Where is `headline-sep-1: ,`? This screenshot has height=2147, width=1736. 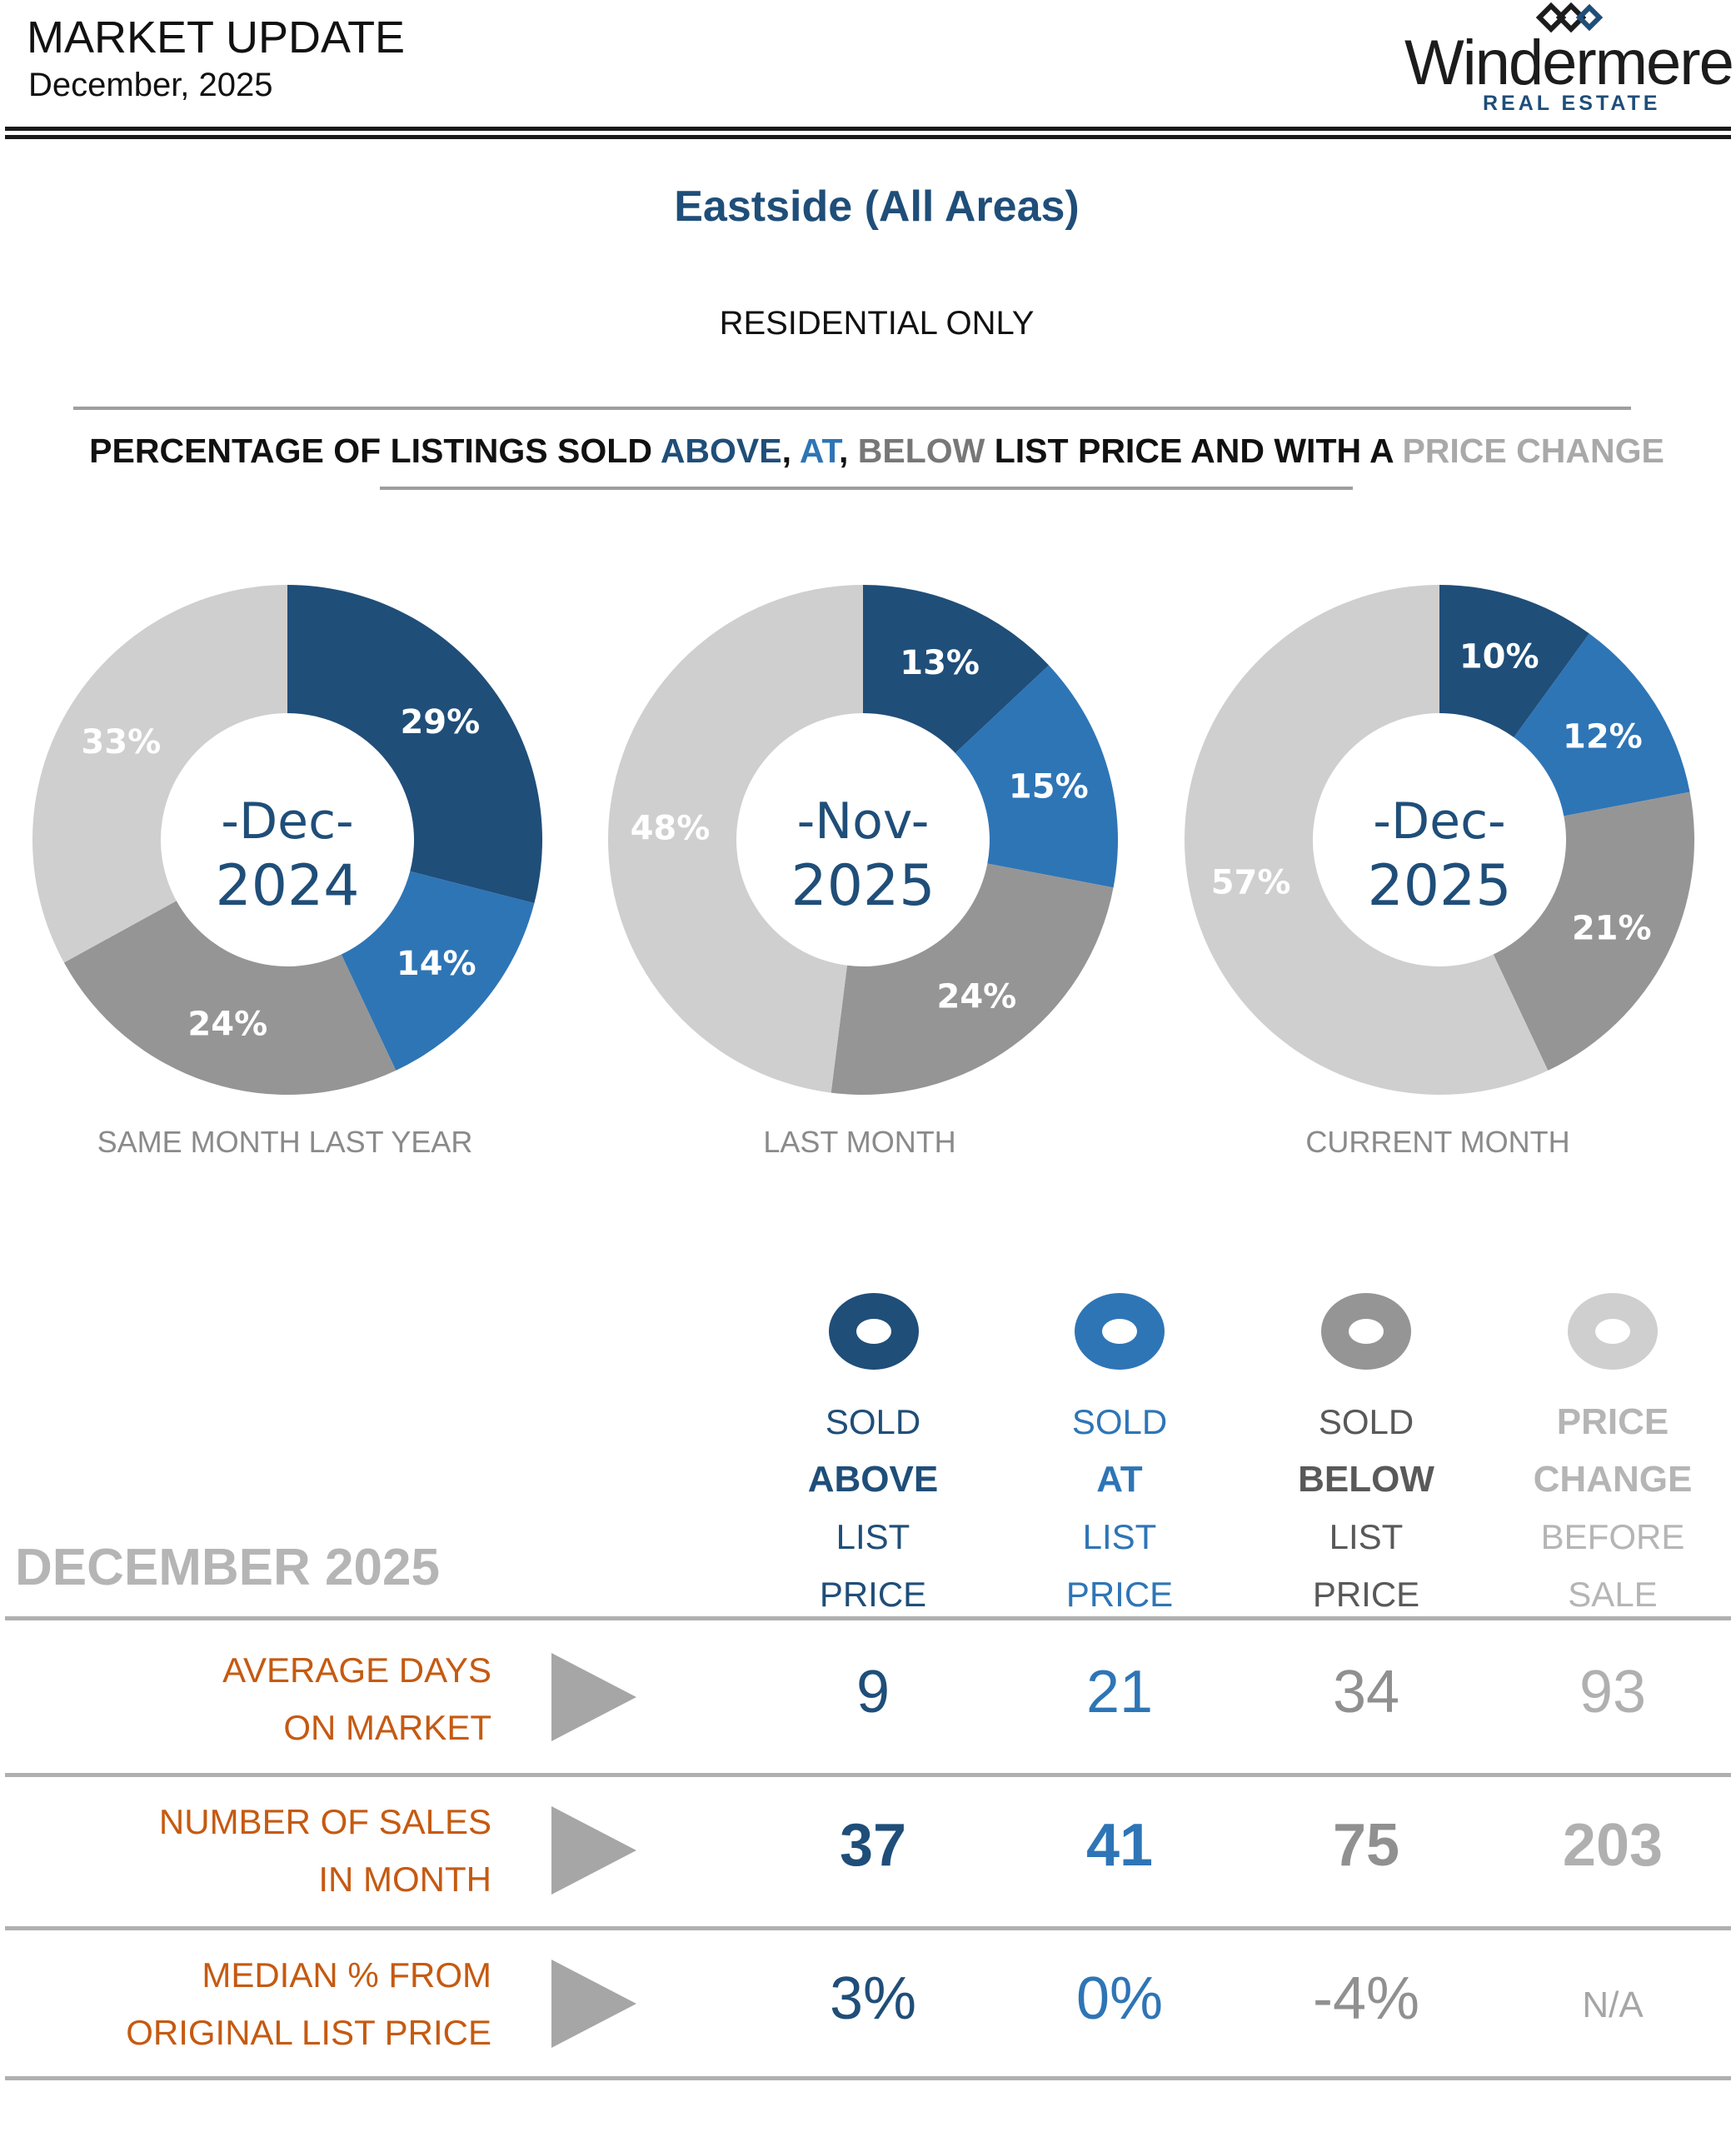 headline-sep-1: , is located at coordinates (791, 451).